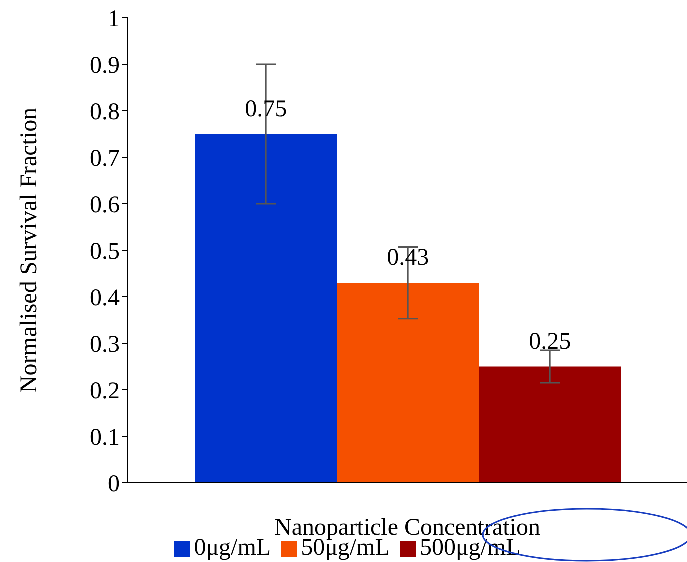  I want to click on y-tick-label: 0.1, so click(105, 438).